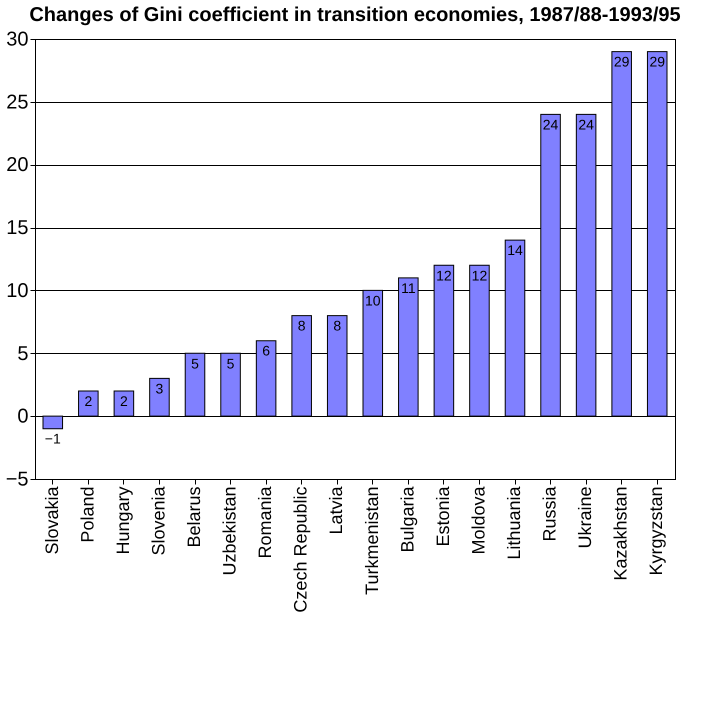  What do you see at coordinates (620, 533) in the screenshot?
I see `x-tick-label: Kazakhstan` at bounding box center [620, 533].